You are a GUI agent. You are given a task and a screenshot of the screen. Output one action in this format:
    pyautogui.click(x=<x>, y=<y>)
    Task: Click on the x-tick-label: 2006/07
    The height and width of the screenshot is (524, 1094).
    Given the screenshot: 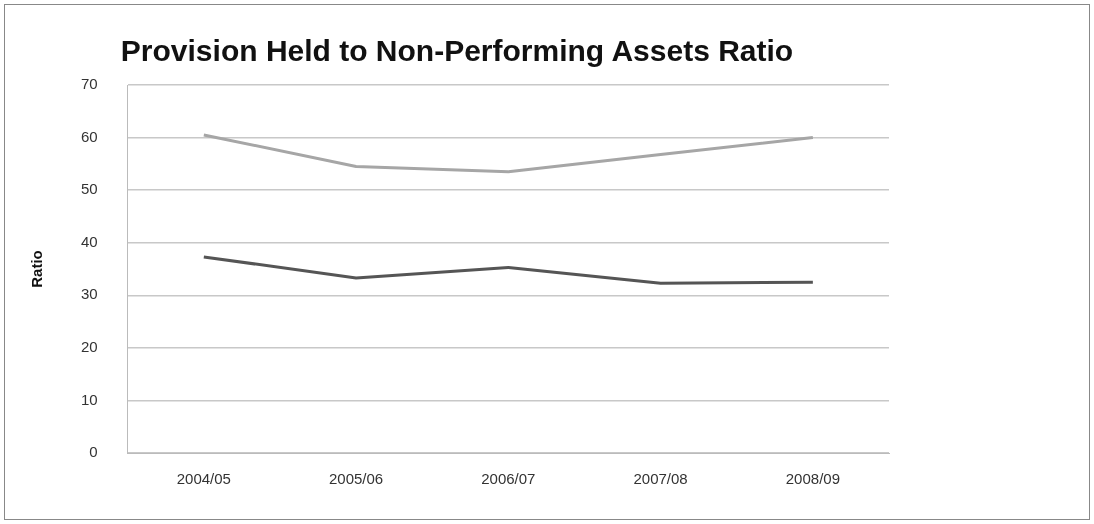 What is the action you would take?
    pyautogui.click(x=508, y=479)
    